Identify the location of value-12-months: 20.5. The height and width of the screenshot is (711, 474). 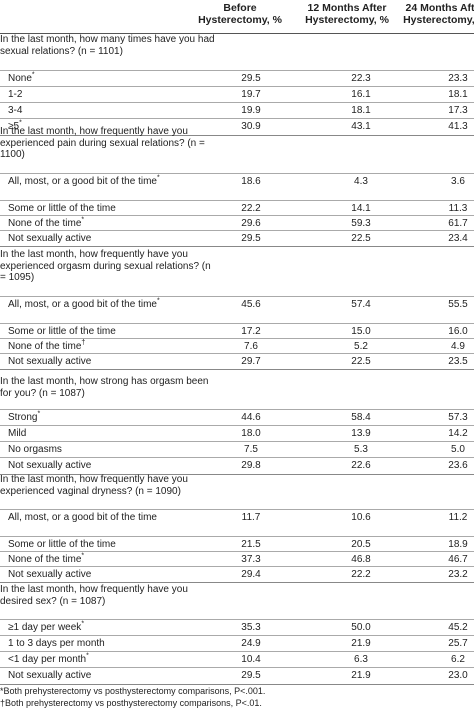
(361, 544).